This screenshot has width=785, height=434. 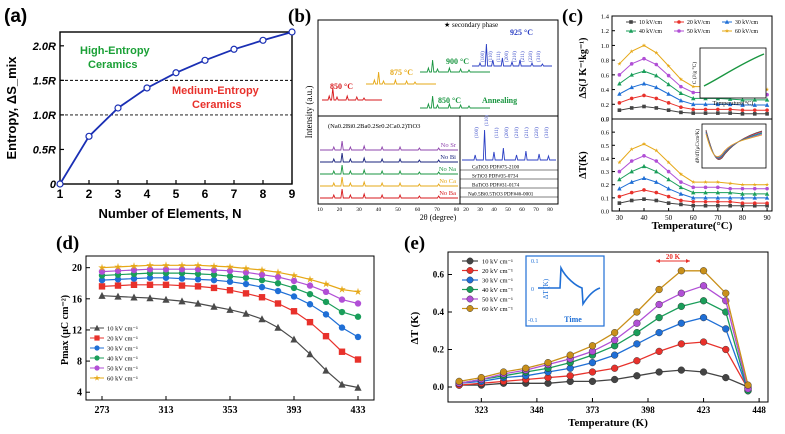 What do you see at coordinates (470, 308) in the screenshot?
I see `e-legend-marker` at bounding box center [470, 308].